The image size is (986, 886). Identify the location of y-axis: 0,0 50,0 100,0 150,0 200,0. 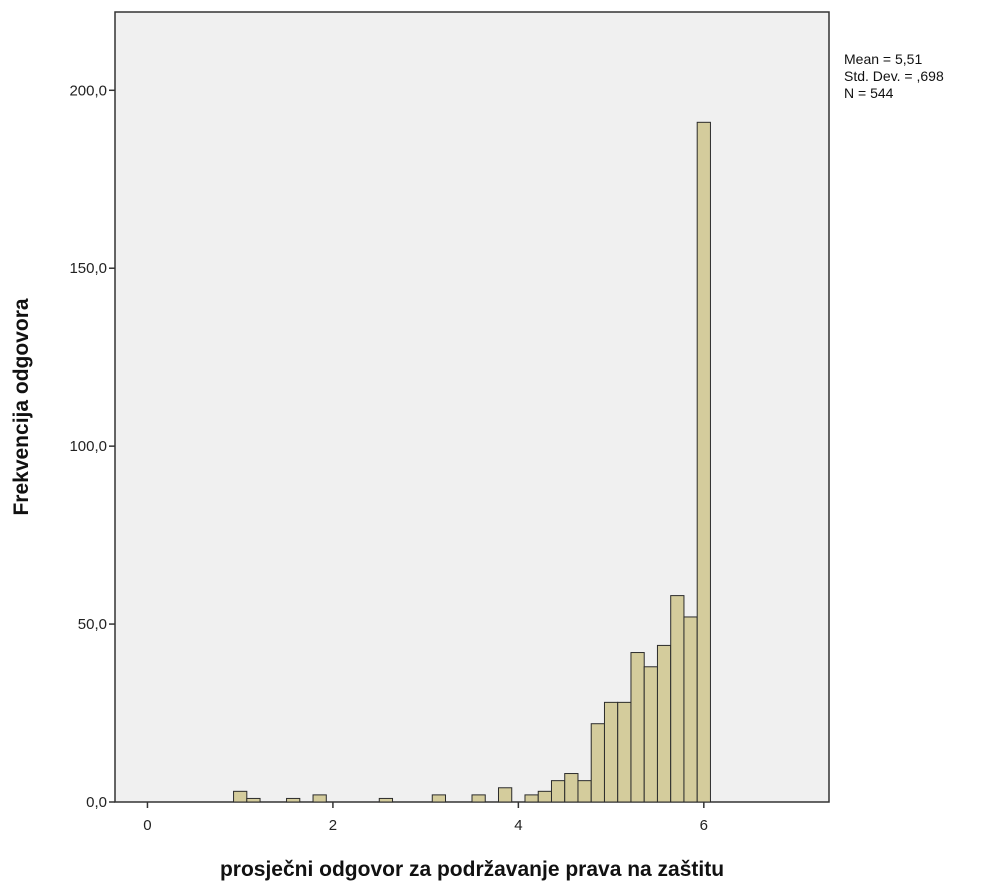
(92, 446).